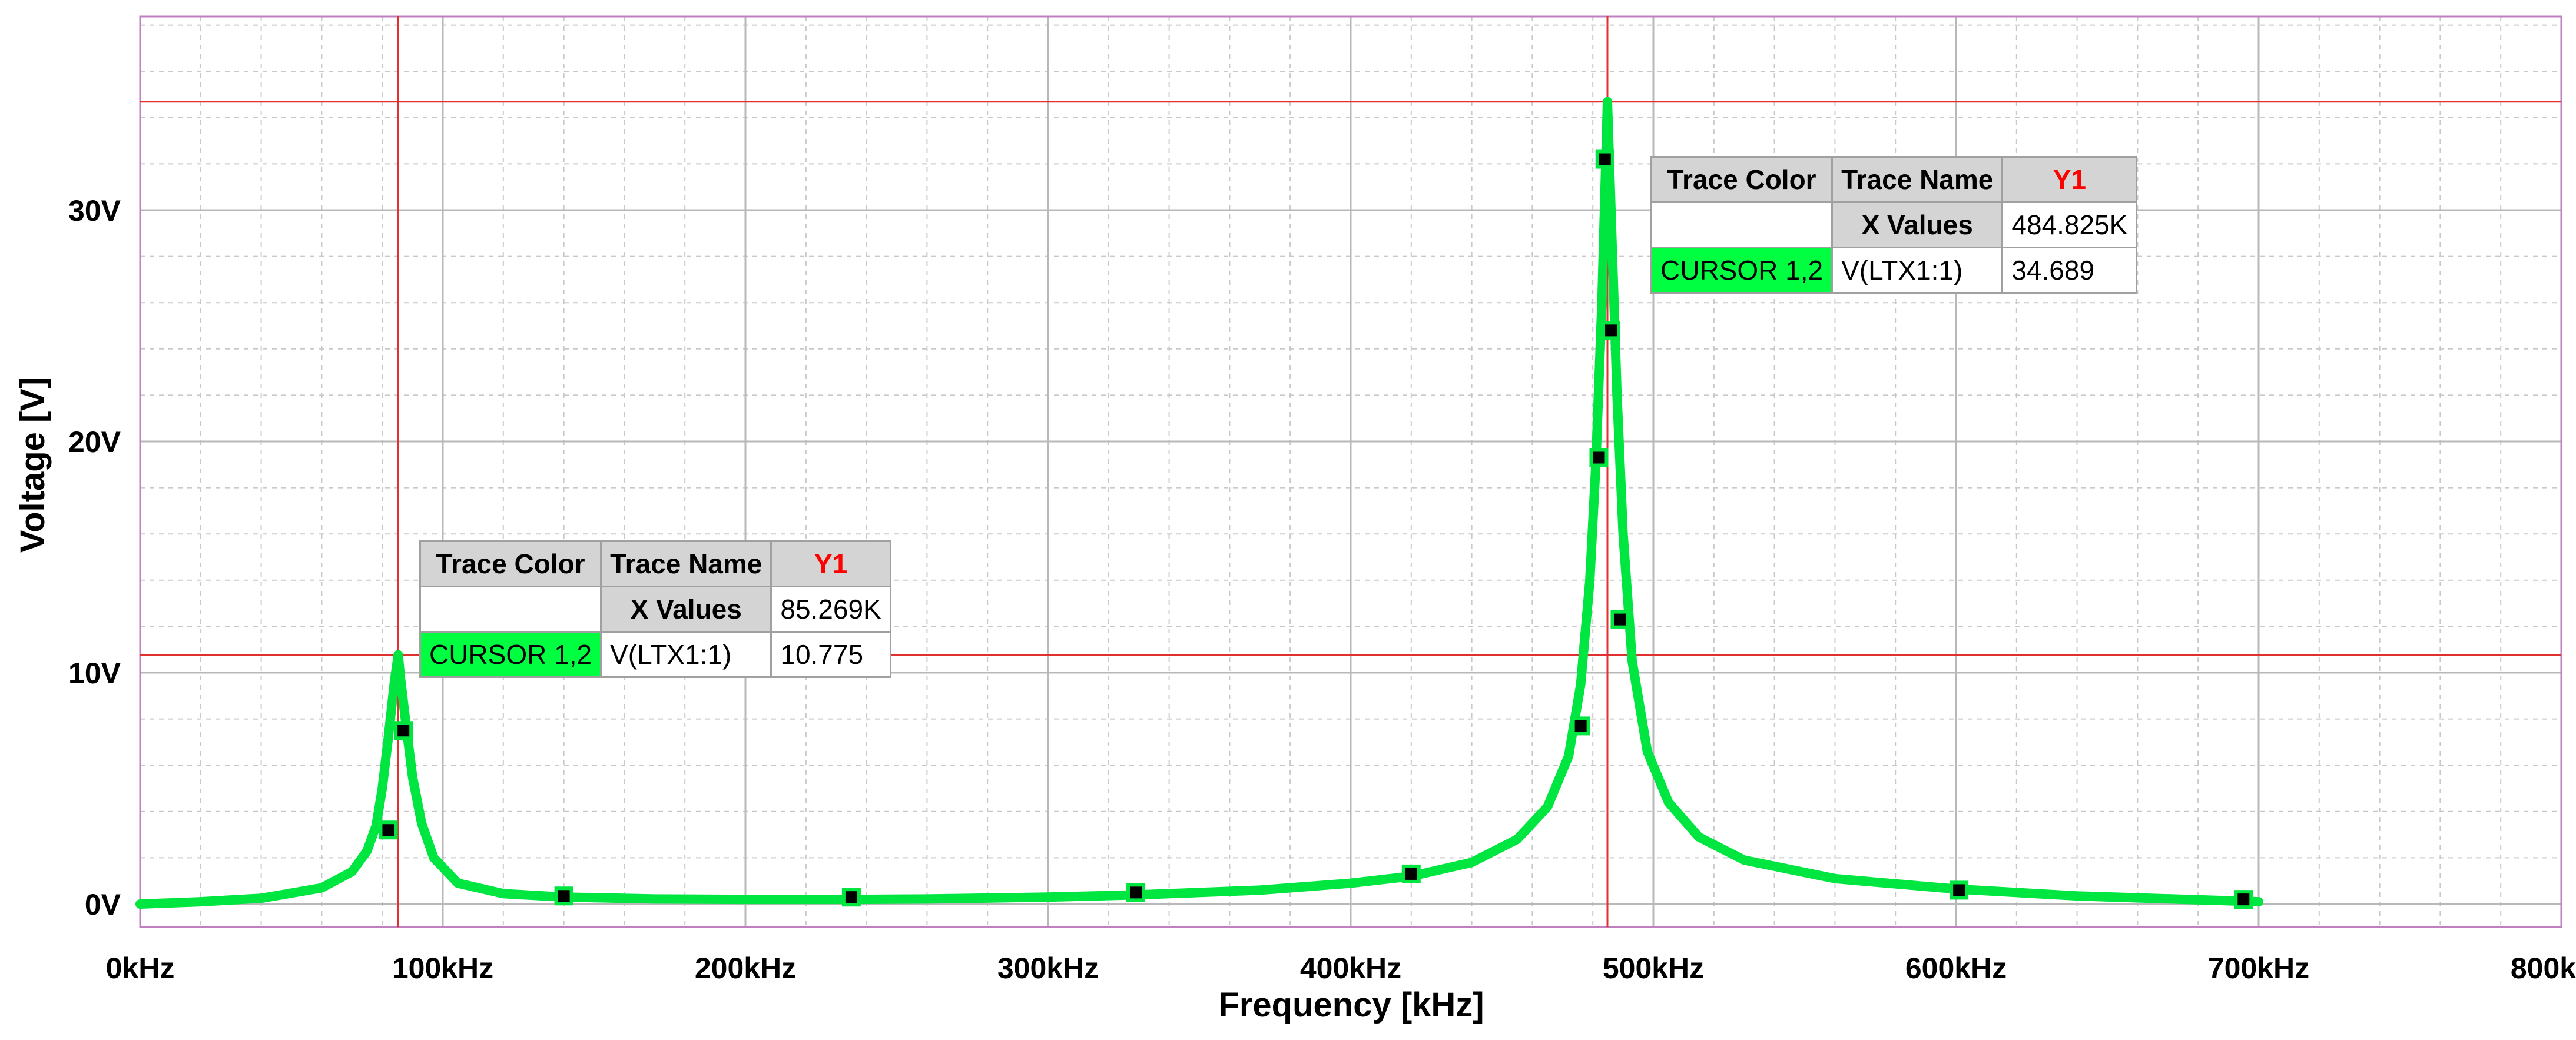 This screenshot has height=1040, width=2576. What do you see at coordinates (830, 654) in the screenshot?
I see `y1-value: 10.775` at bounding box center [830, 654].